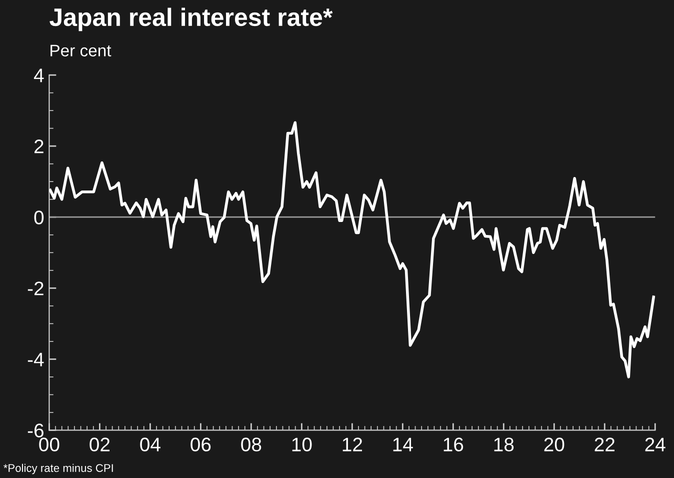 The height and width of the screenshot is (478, 674). I want to click on x-tick-label: 00, so click(49, 445).